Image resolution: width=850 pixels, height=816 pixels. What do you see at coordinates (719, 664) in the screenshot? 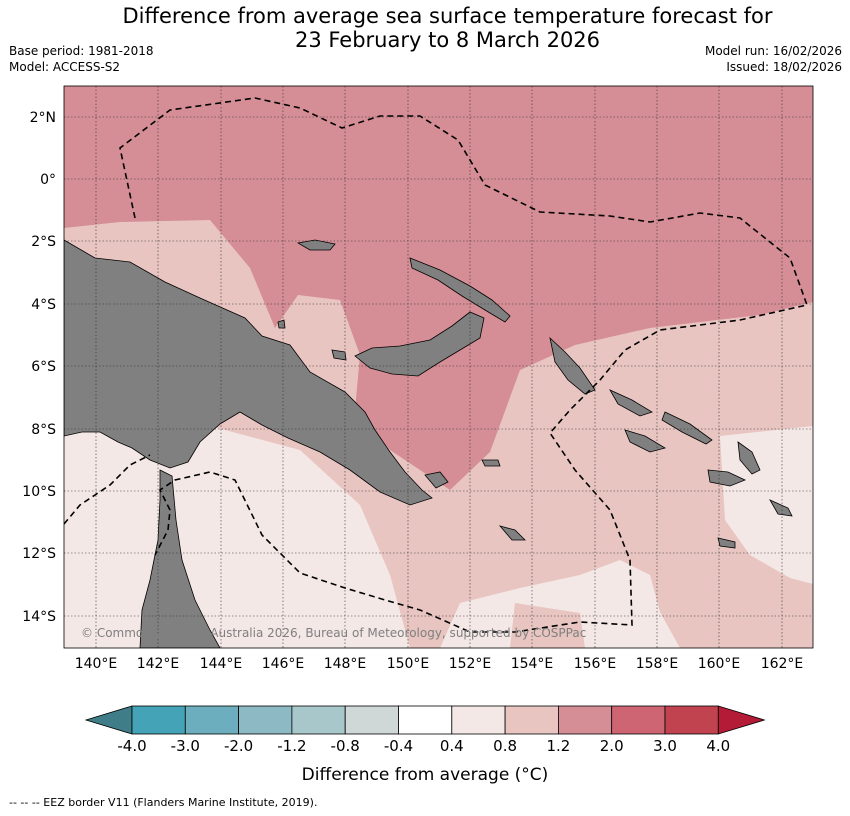
I see `lon-label: 160°E` at bounding box center [719, 664].